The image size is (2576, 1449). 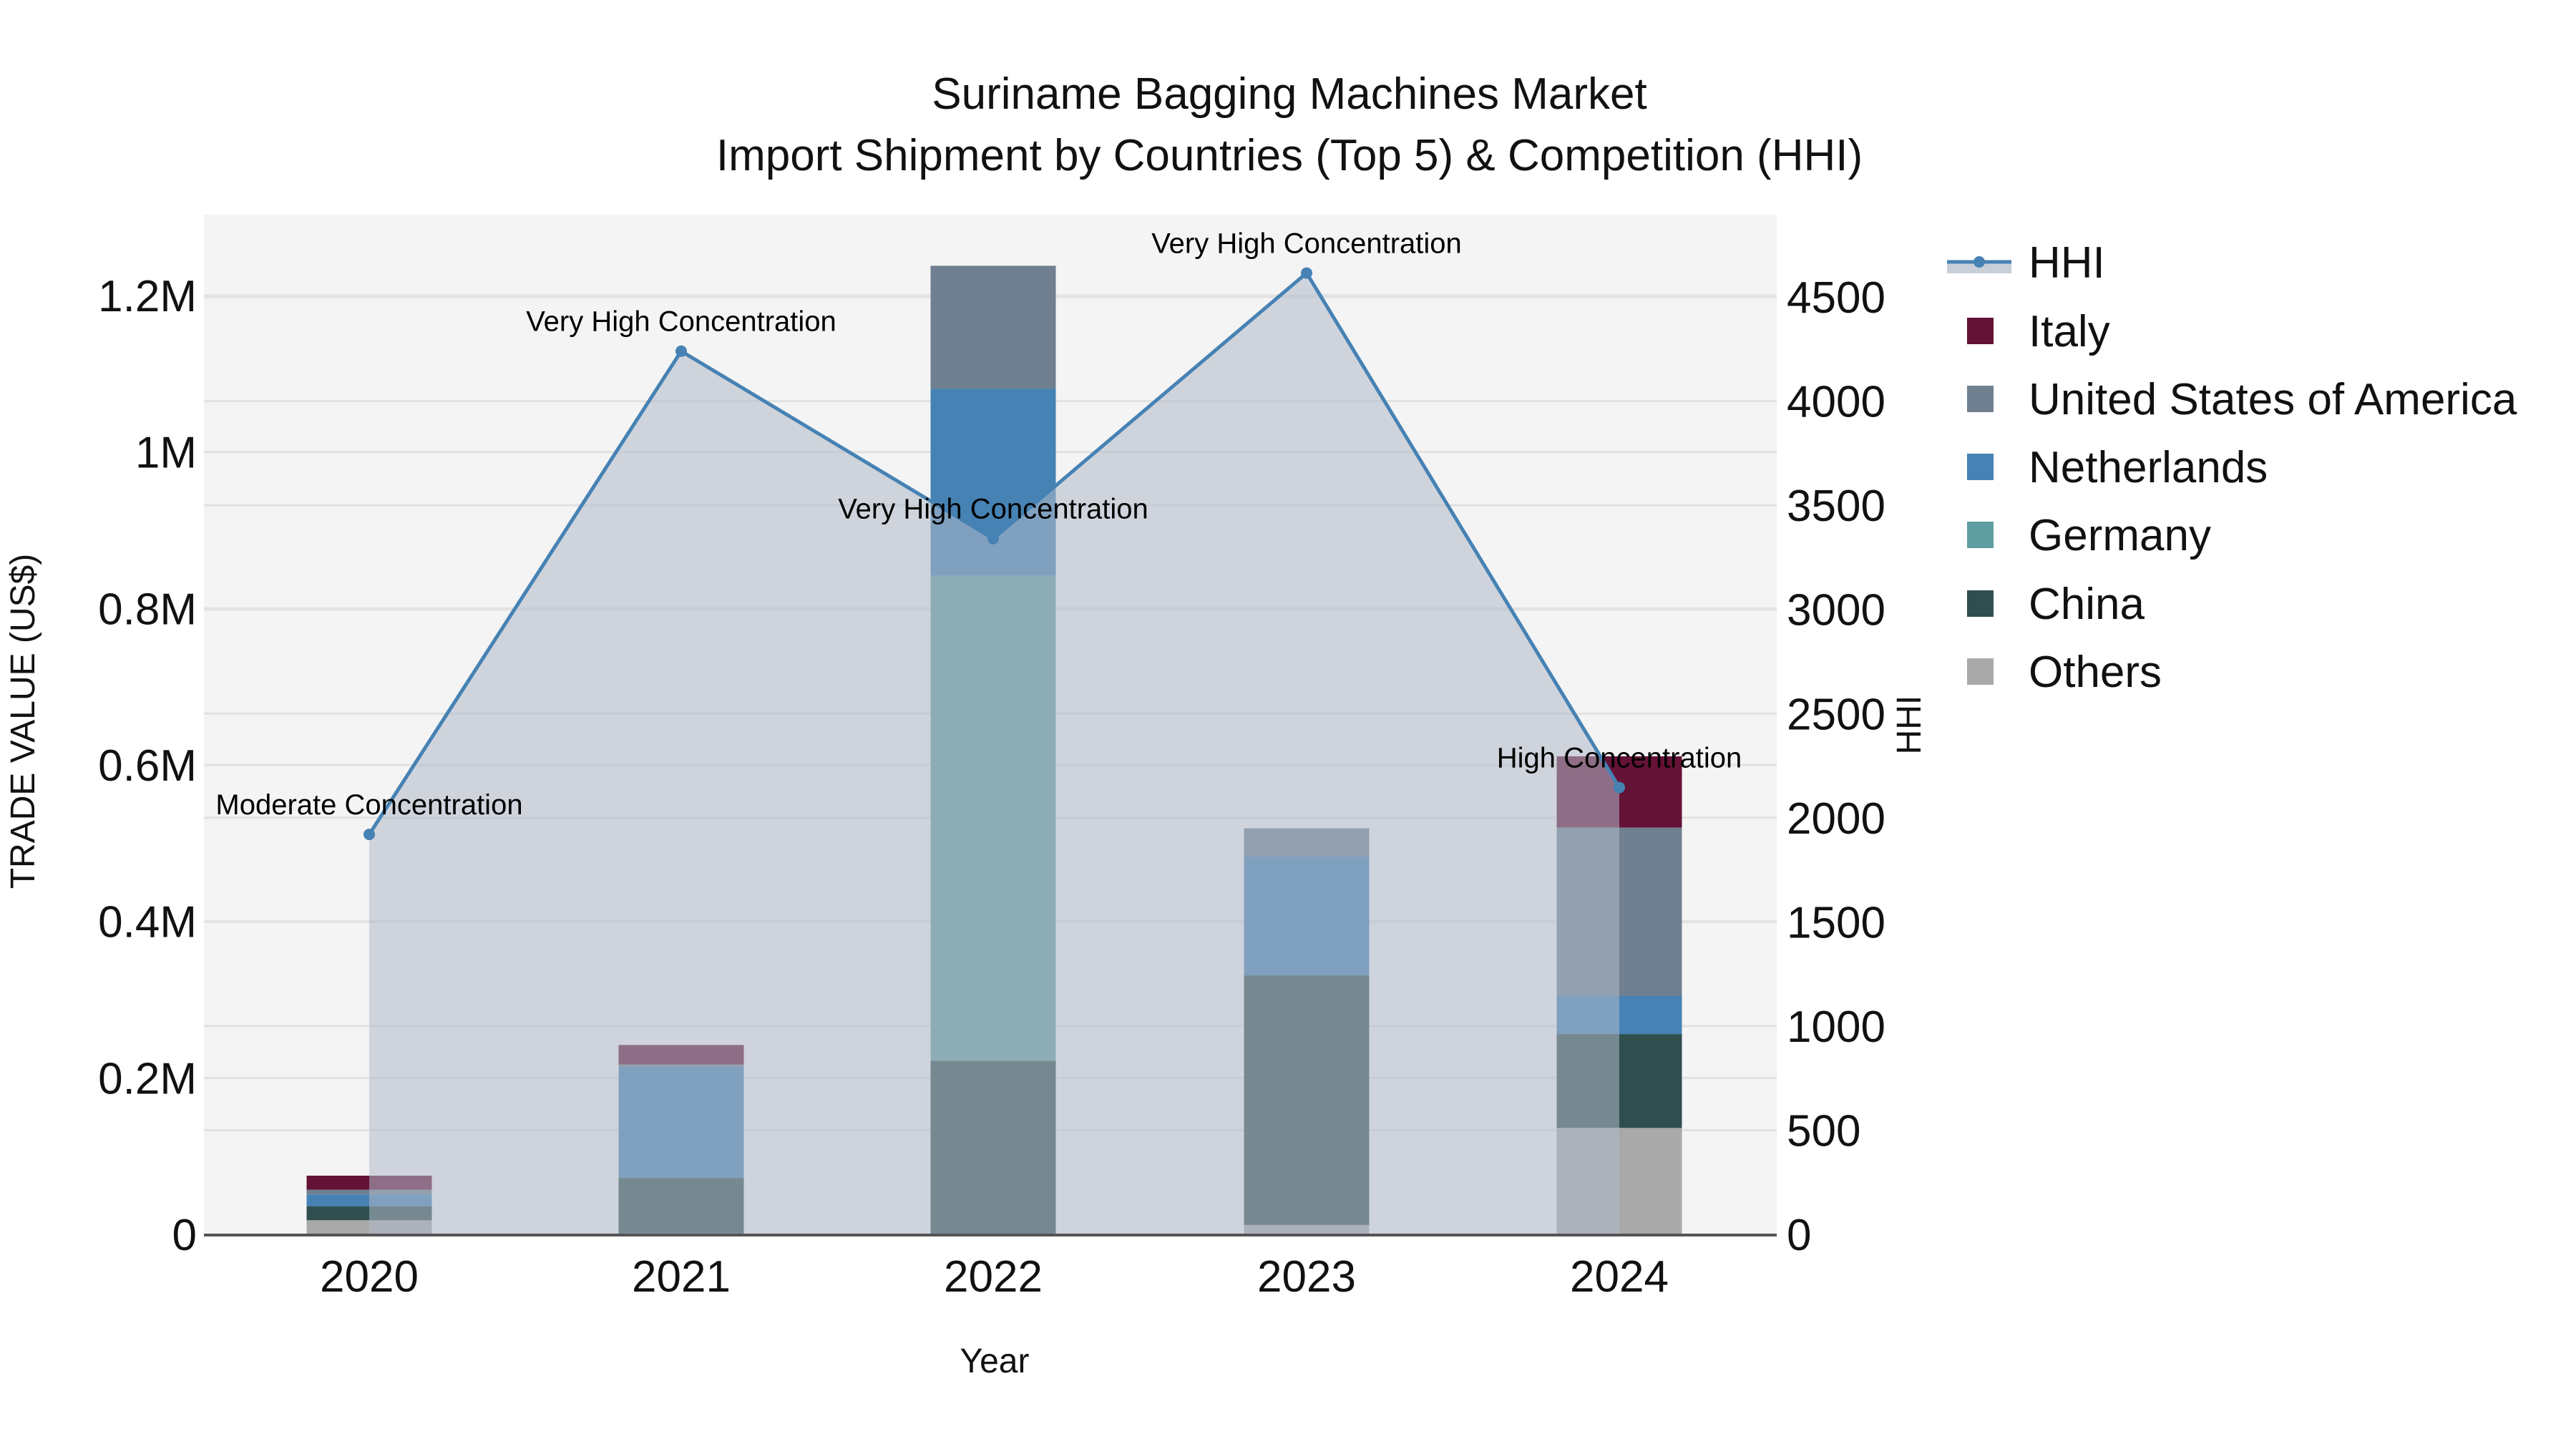 What do you see at coordinates (2026, 263) in the screenshot?
I see `legend-item-hhi: HHI` at bounding box center [2026, 263].